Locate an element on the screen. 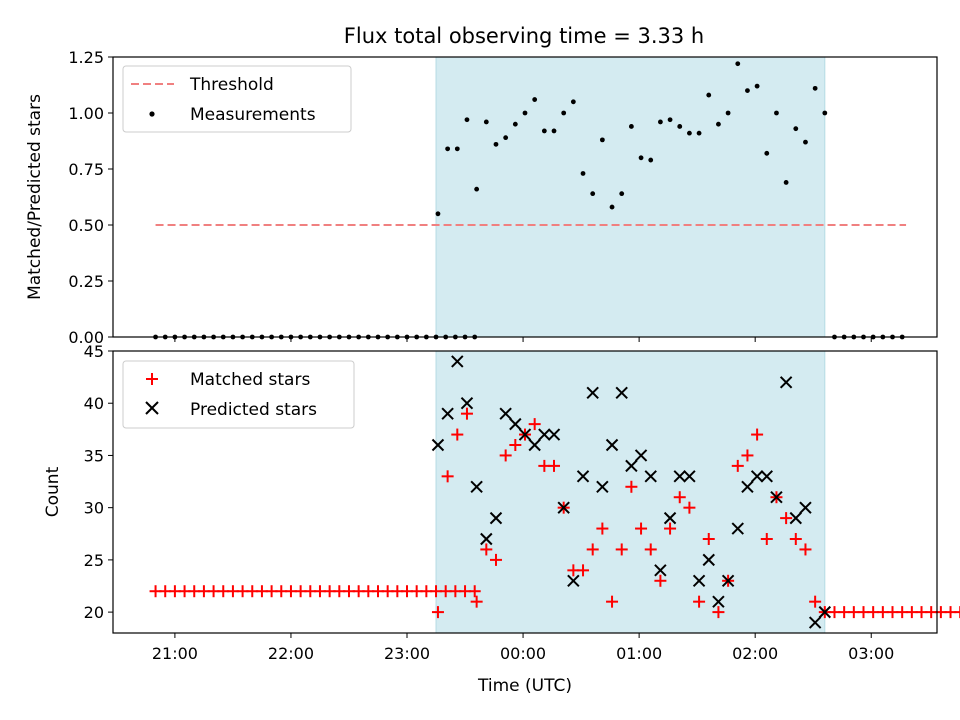 The image size is (960, 720). bottom-legend-predicted-swatch is located at coordinates (152, 408).